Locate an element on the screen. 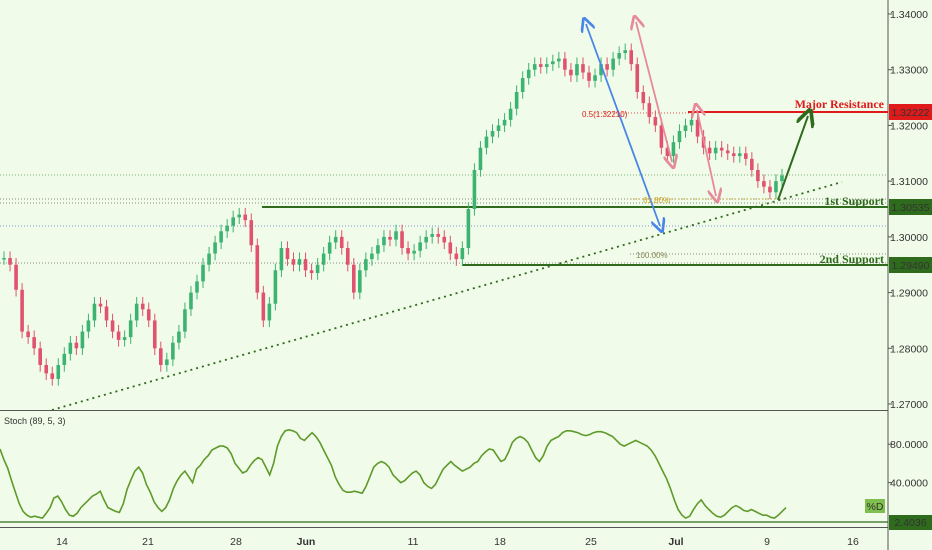 This screenshot has height=550, width=932. green-projection-arrow is located at coordinates (792, 158).